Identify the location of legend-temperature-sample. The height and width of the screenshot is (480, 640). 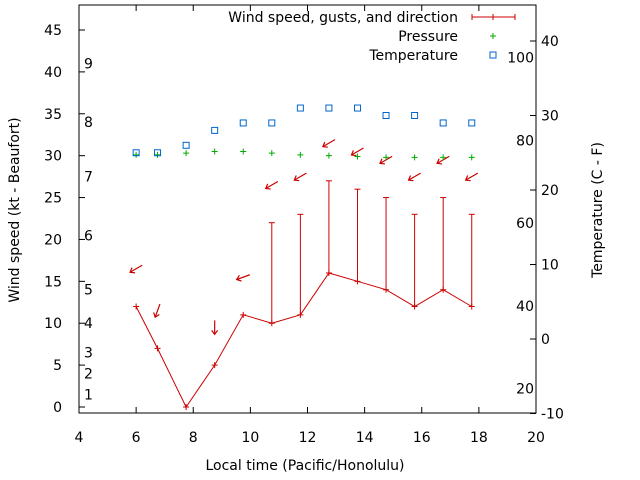
(493, 55).